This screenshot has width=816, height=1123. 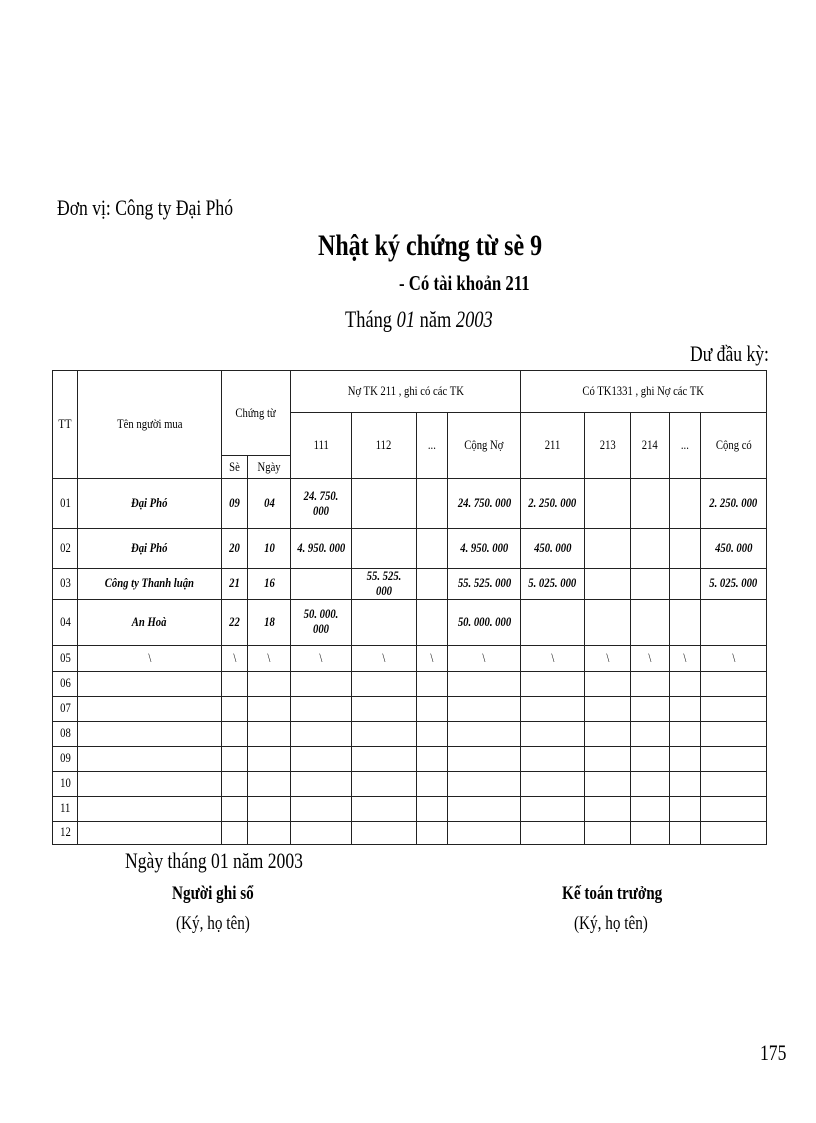 What do you see at coordinates (269, 622) in the screenshot?
I see `table-cell: 18` at bounding box center [269, 622].